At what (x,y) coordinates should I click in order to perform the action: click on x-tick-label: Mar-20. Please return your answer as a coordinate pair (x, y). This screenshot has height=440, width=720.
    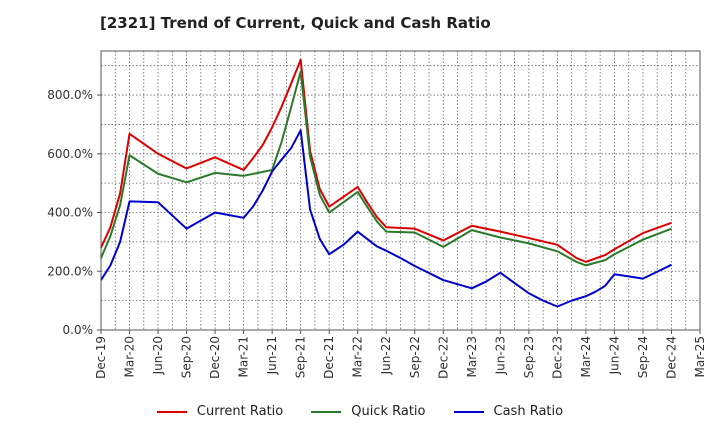
    Looking at the image, I should click on (130, 356).